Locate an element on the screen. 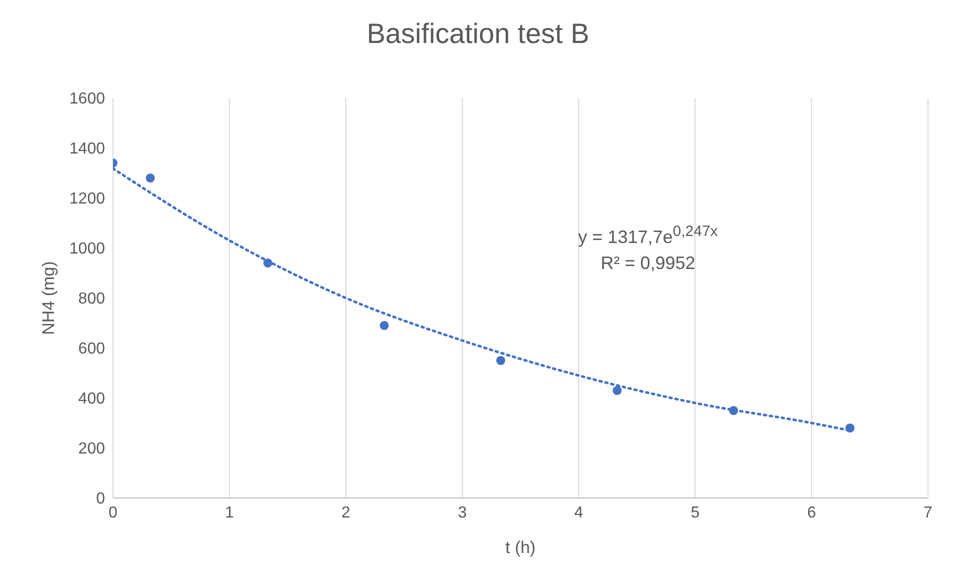  y-tick-label: 400 is located at coordinates (92, 399).